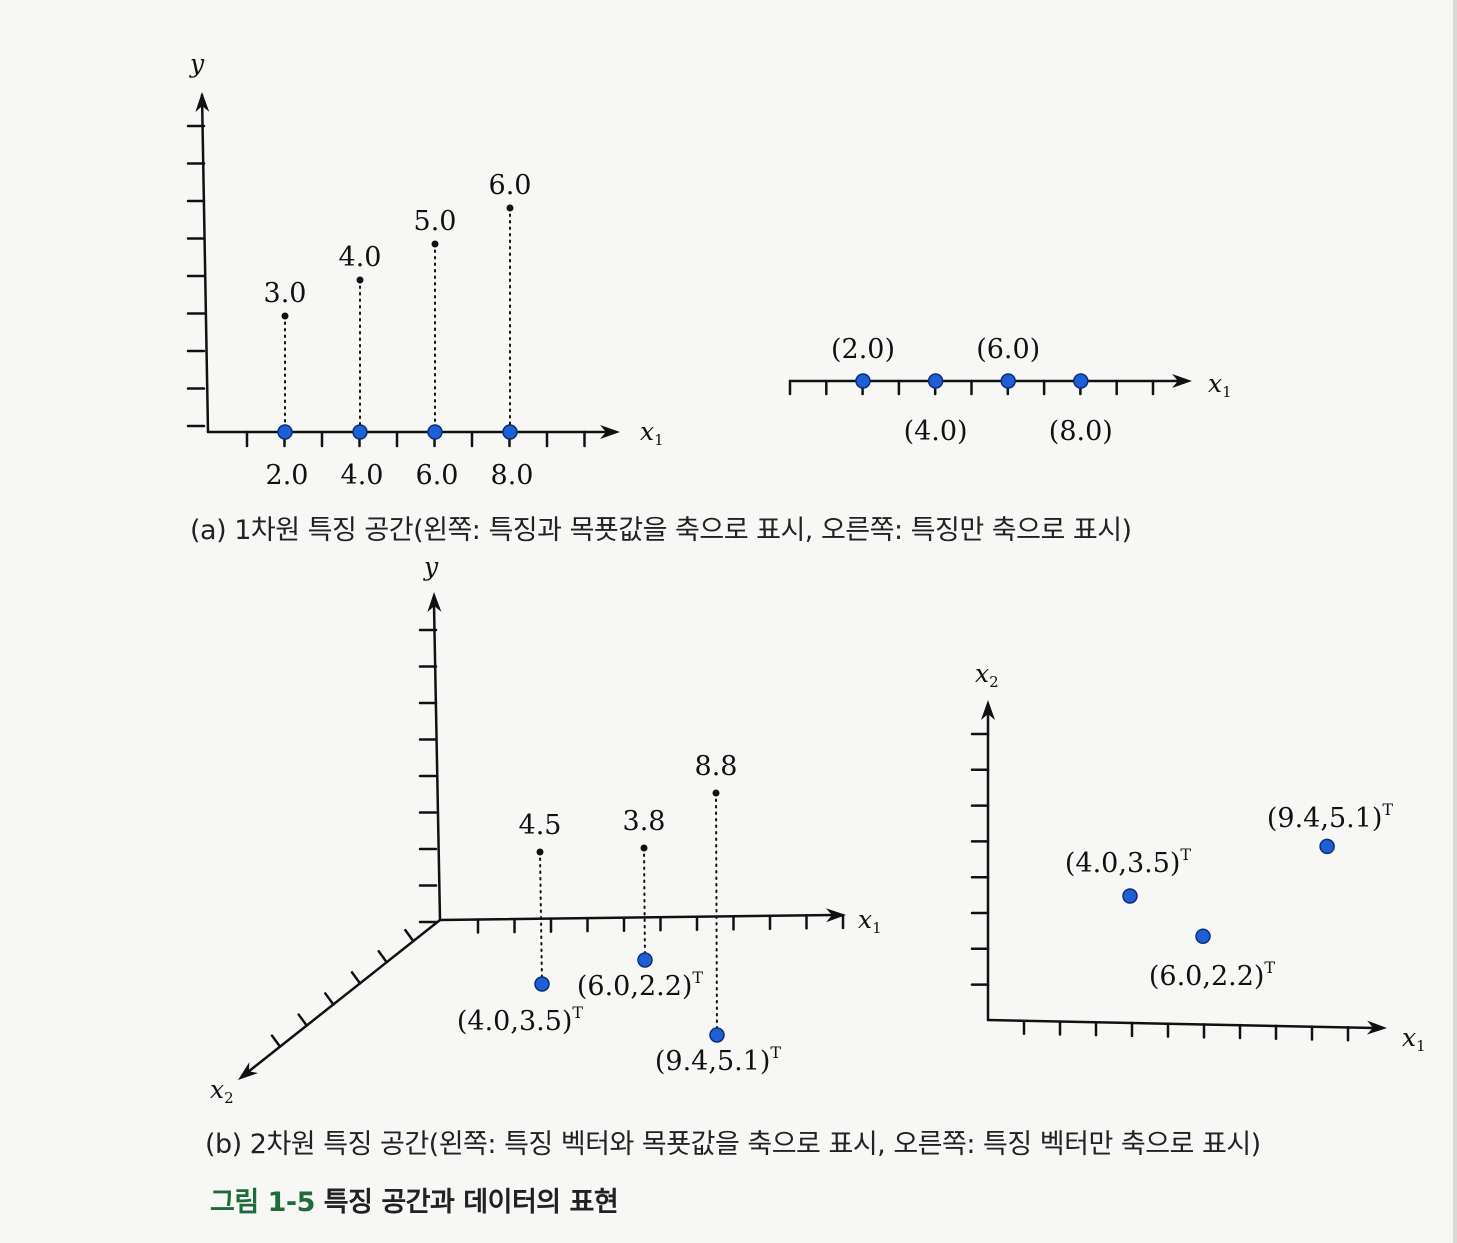 Image resolution: width=1457 pixels, height=1243 pixels. Describe the element at coordinates (936, 431) in the screenshot. I see `a-right-point-label: (4.0)` at that location.